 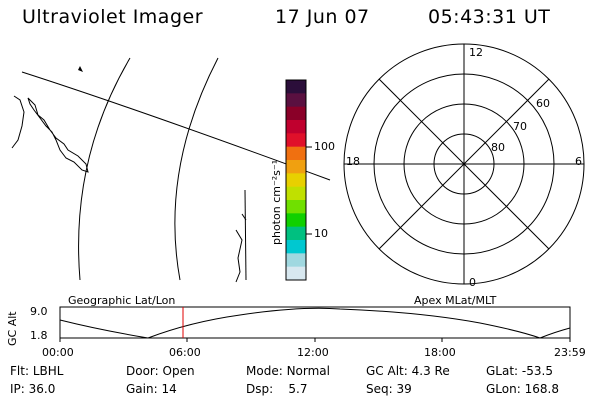 I want to click on strip-right-title: Apex MLat/MLT, so click(x=455, y=300).